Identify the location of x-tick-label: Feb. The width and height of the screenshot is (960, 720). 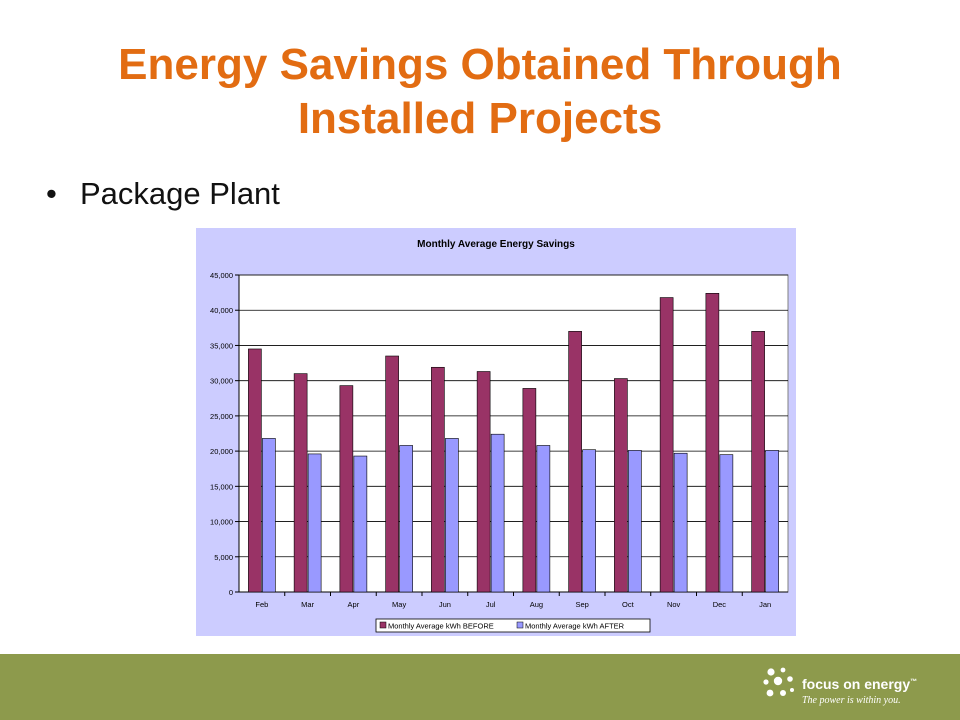
(261, 604).